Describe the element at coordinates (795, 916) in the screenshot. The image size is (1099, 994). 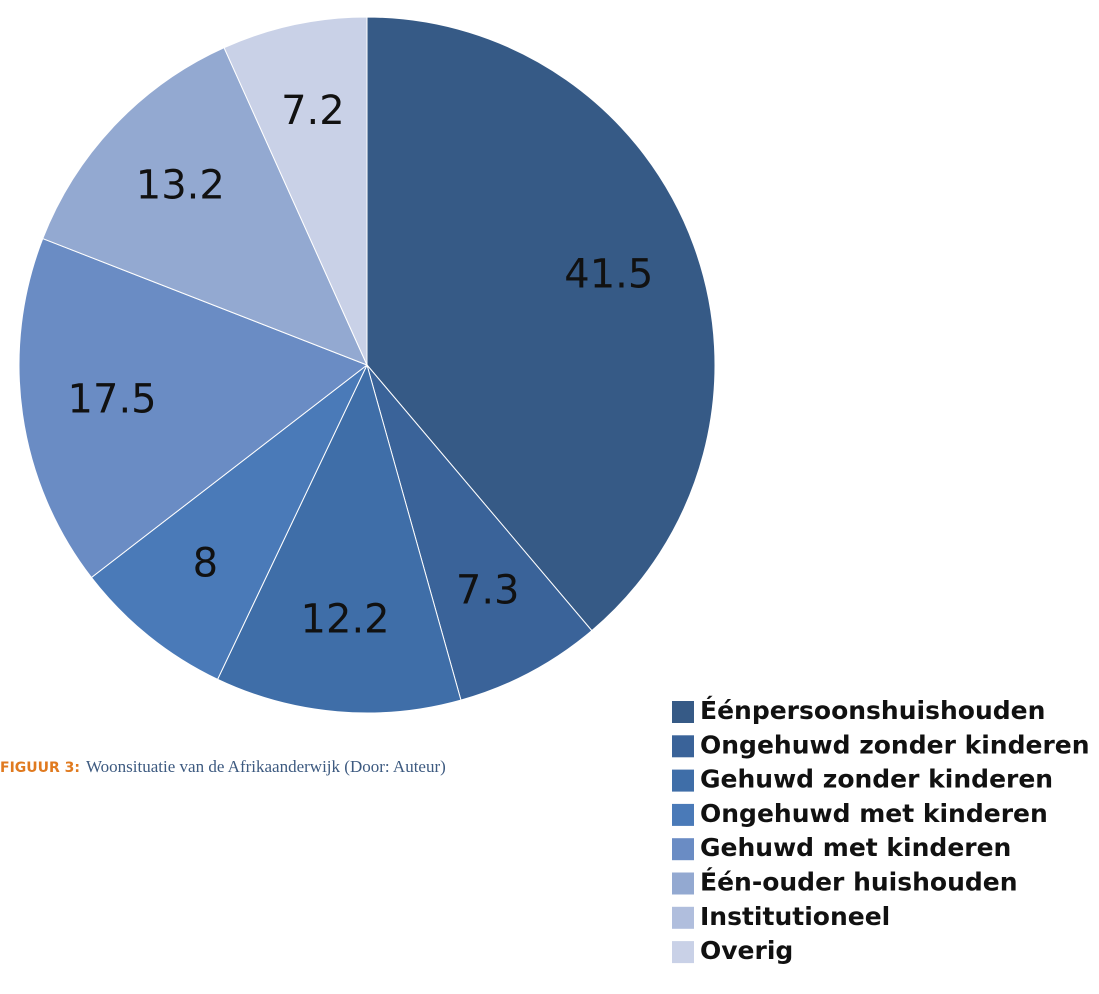
I see `legend-label: Institutioneel` at that location.